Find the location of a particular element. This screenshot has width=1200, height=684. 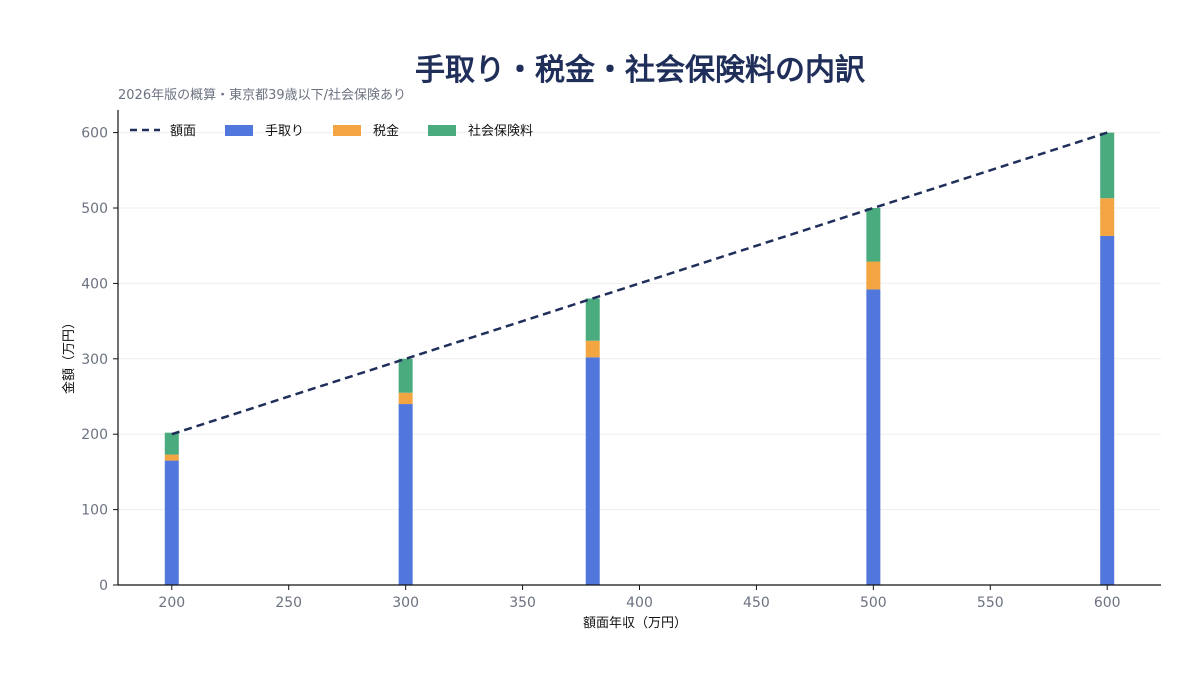

legend-label-social-insurance: 社会保険料 is located at coordinates (500, 131).